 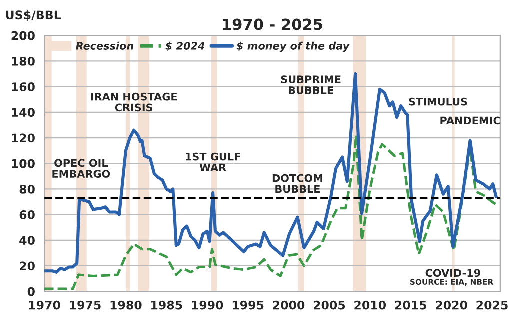 I want to click on x-tick-label: 2000, so click(x=289, y=305).